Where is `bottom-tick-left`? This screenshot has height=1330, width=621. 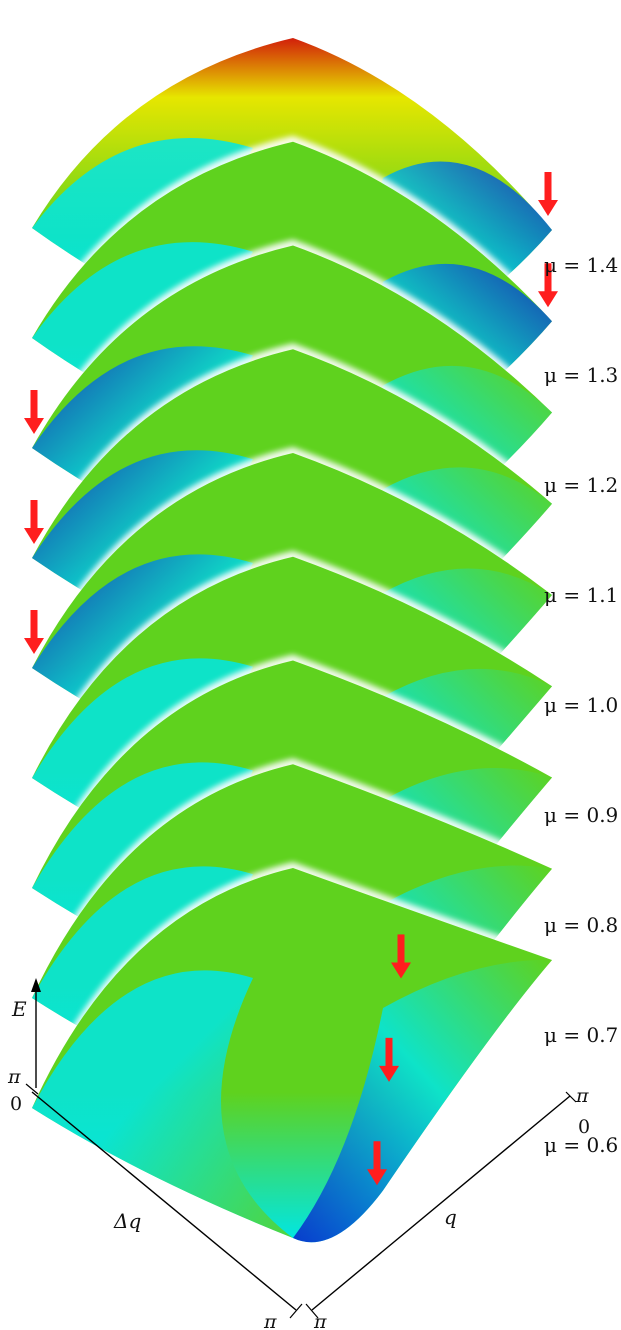 bottom-tick-left is located at coordinates (296, 1311).